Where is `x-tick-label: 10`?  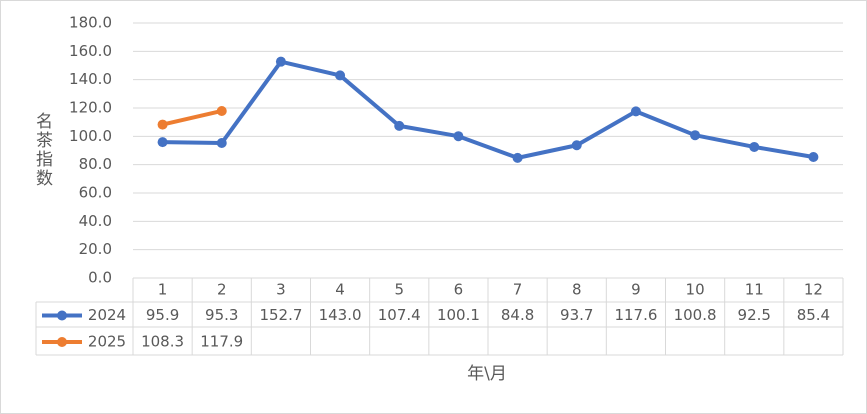
x-tick-label: 10 is located at coordinates (695, 290).